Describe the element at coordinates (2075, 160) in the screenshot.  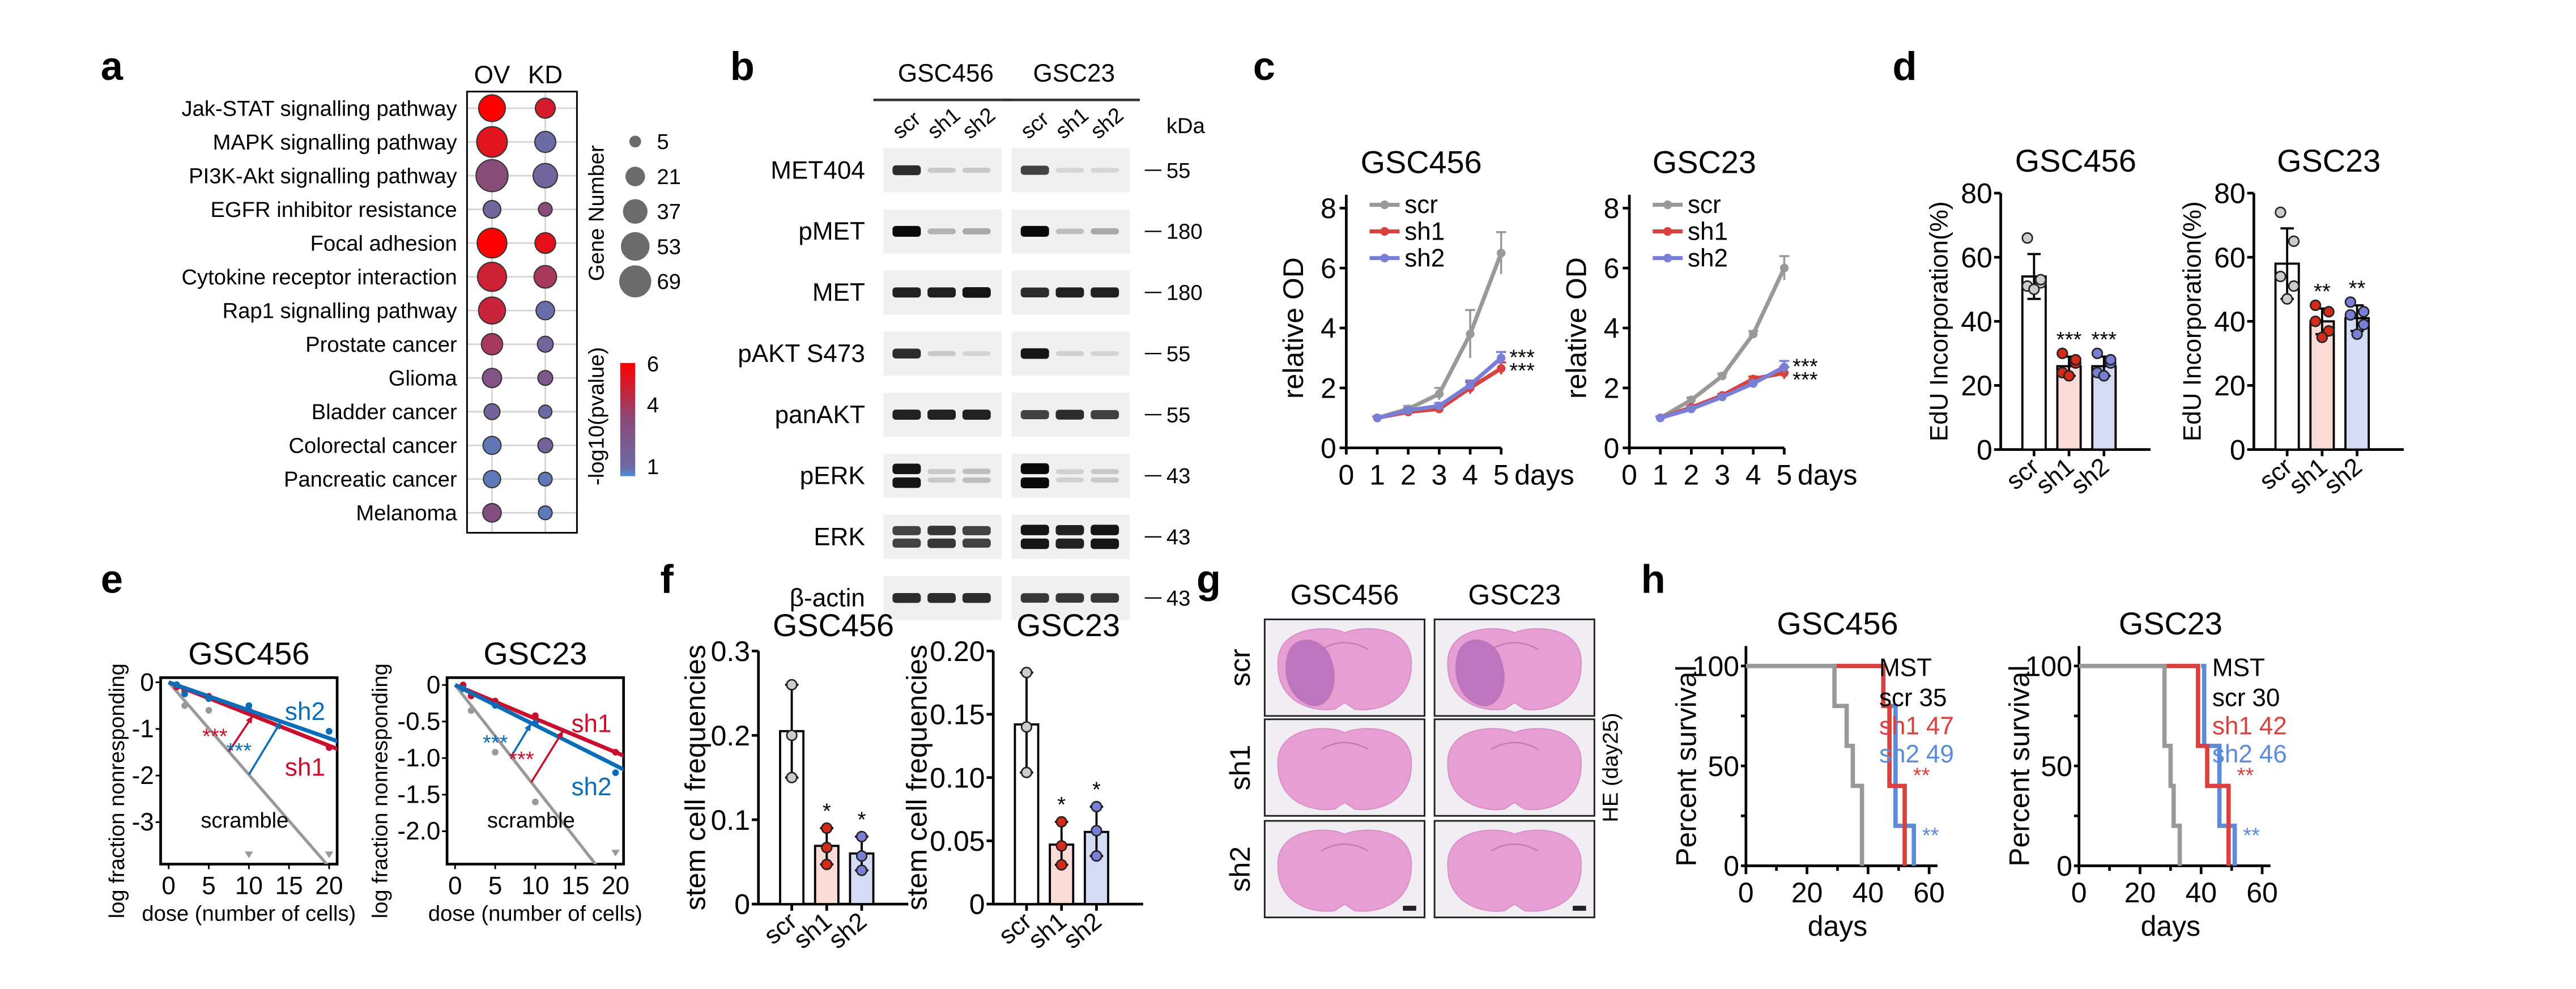
I see `chart-title: GSC456` at that location.